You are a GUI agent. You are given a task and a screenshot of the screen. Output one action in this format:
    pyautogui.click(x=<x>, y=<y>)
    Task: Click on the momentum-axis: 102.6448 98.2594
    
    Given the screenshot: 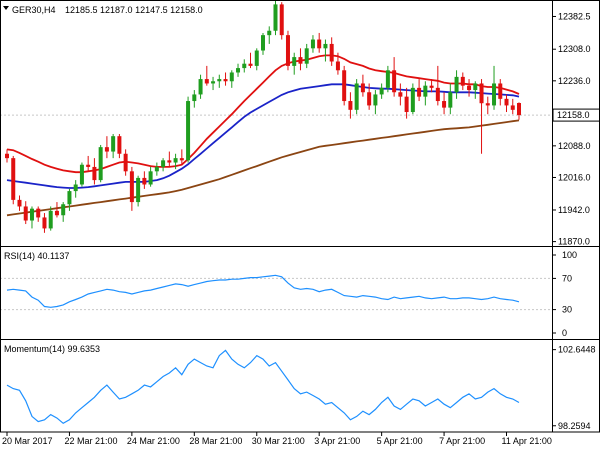 What is the action you would take?
    pyautogui.click(x=574, y=388)
    